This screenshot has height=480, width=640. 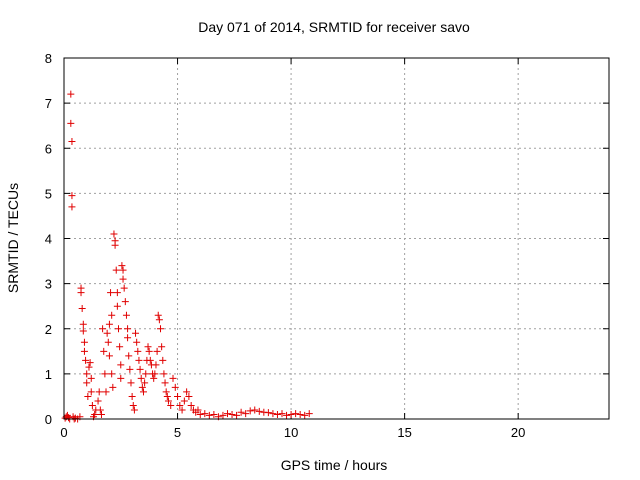 I want to click on y-tick-labels: 0 1 2 3 4 5 6 7 8, so click(x=48, y=239).